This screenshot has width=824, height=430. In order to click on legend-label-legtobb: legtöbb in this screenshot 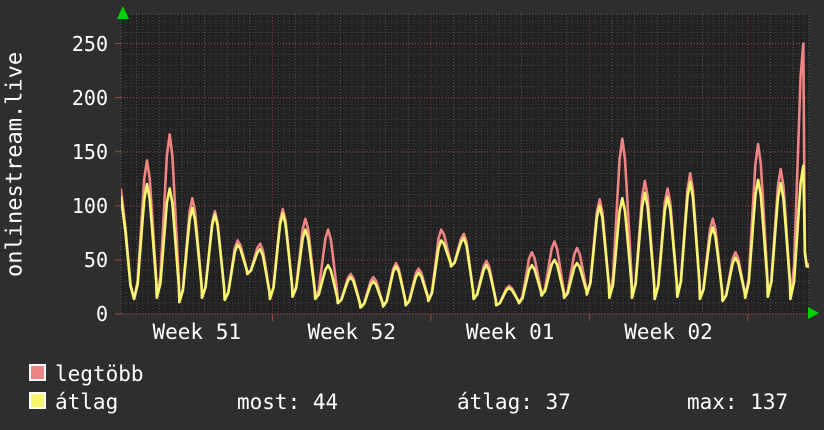, I will do `click(99, 374)`.